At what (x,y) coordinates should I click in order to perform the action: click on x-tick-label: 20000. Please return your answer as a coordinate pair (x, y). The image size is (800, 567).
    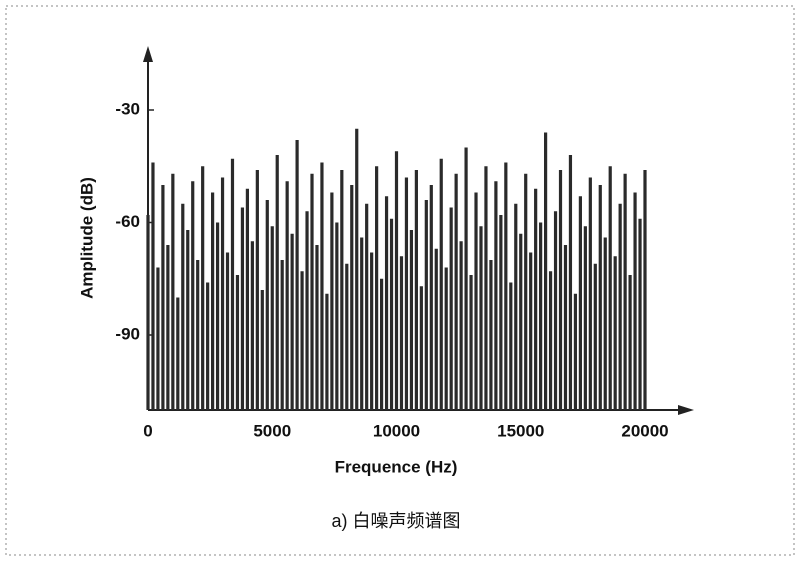
    Looking at the image, I should click on (644, 430).